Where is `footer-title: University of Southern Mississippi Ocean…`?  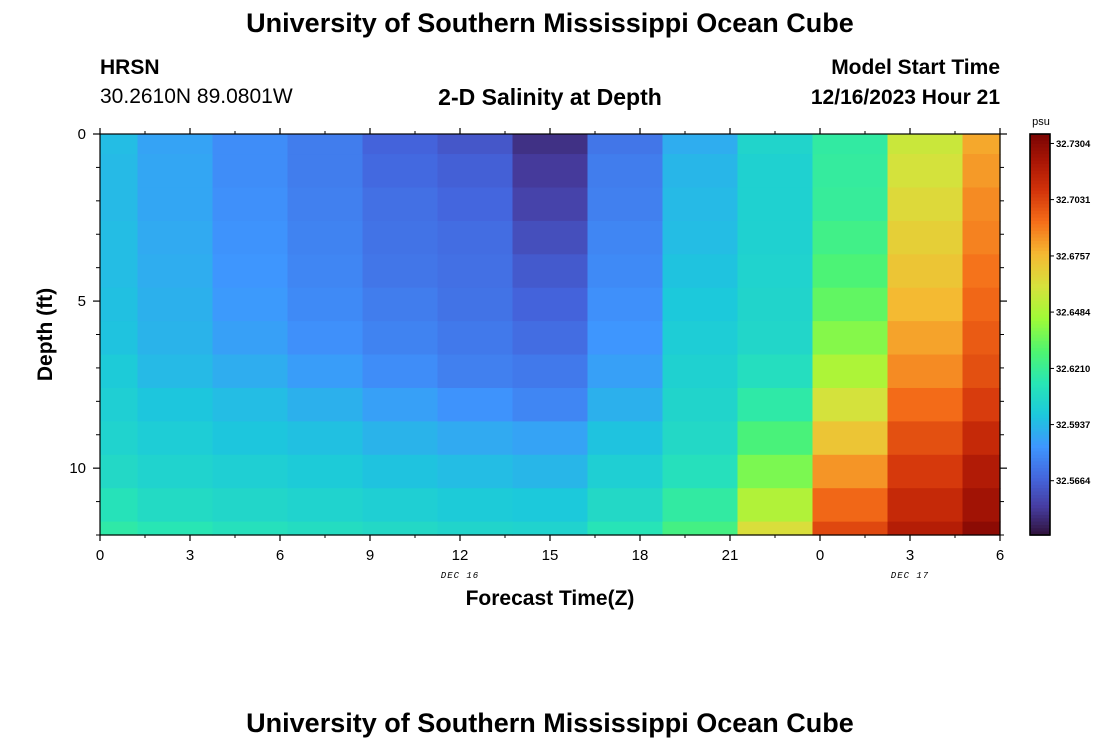 footer-title: University of Southern Mississippi Ocean… is located at coordinates (550, 723).